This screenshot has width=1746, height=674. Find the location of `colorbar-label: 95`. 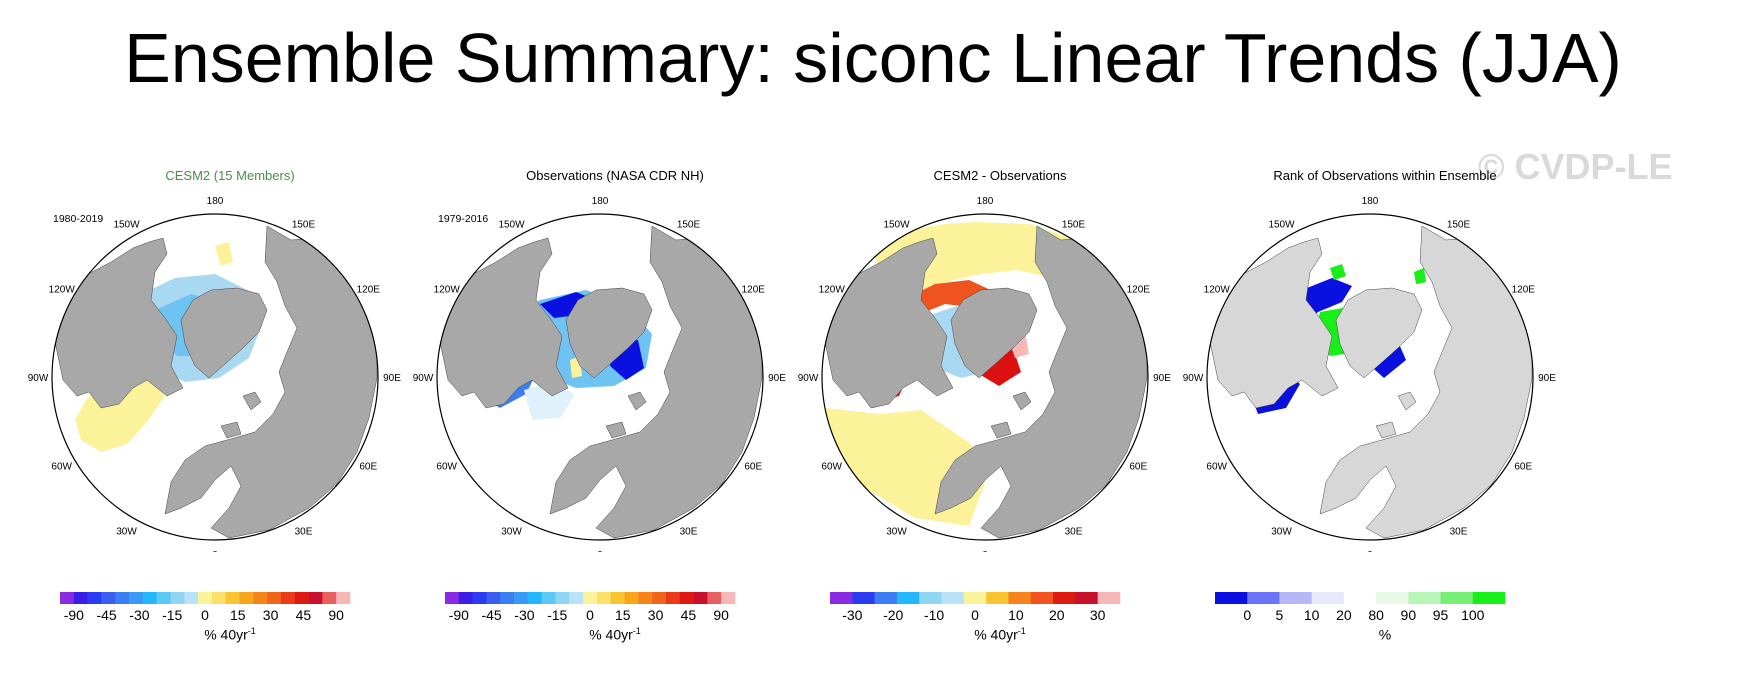

colorbar-label: 95 is located at coordinates (1441, 615).